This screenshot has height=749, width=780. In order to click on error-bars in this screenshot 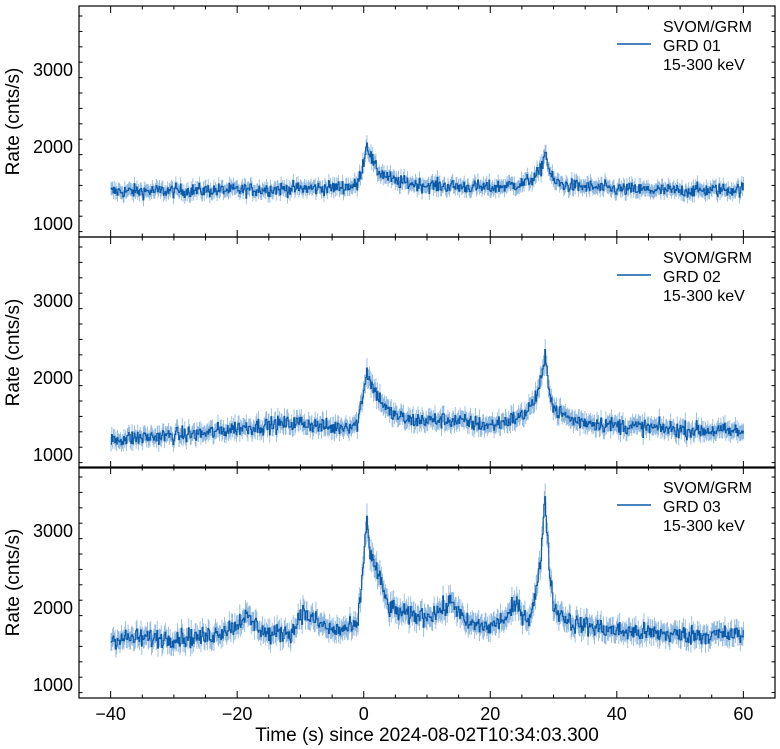, I will do `click(427, 171)`.